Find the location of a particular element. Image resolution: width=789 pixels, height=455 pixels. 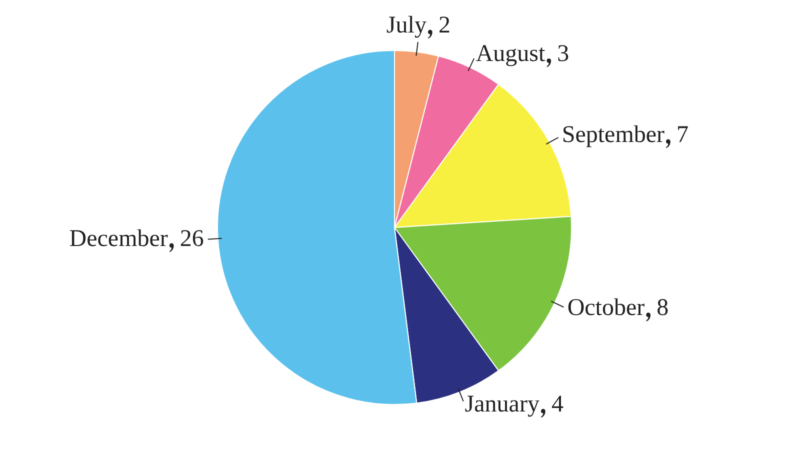

data-label: 2 is located at coordinates (444, 25).